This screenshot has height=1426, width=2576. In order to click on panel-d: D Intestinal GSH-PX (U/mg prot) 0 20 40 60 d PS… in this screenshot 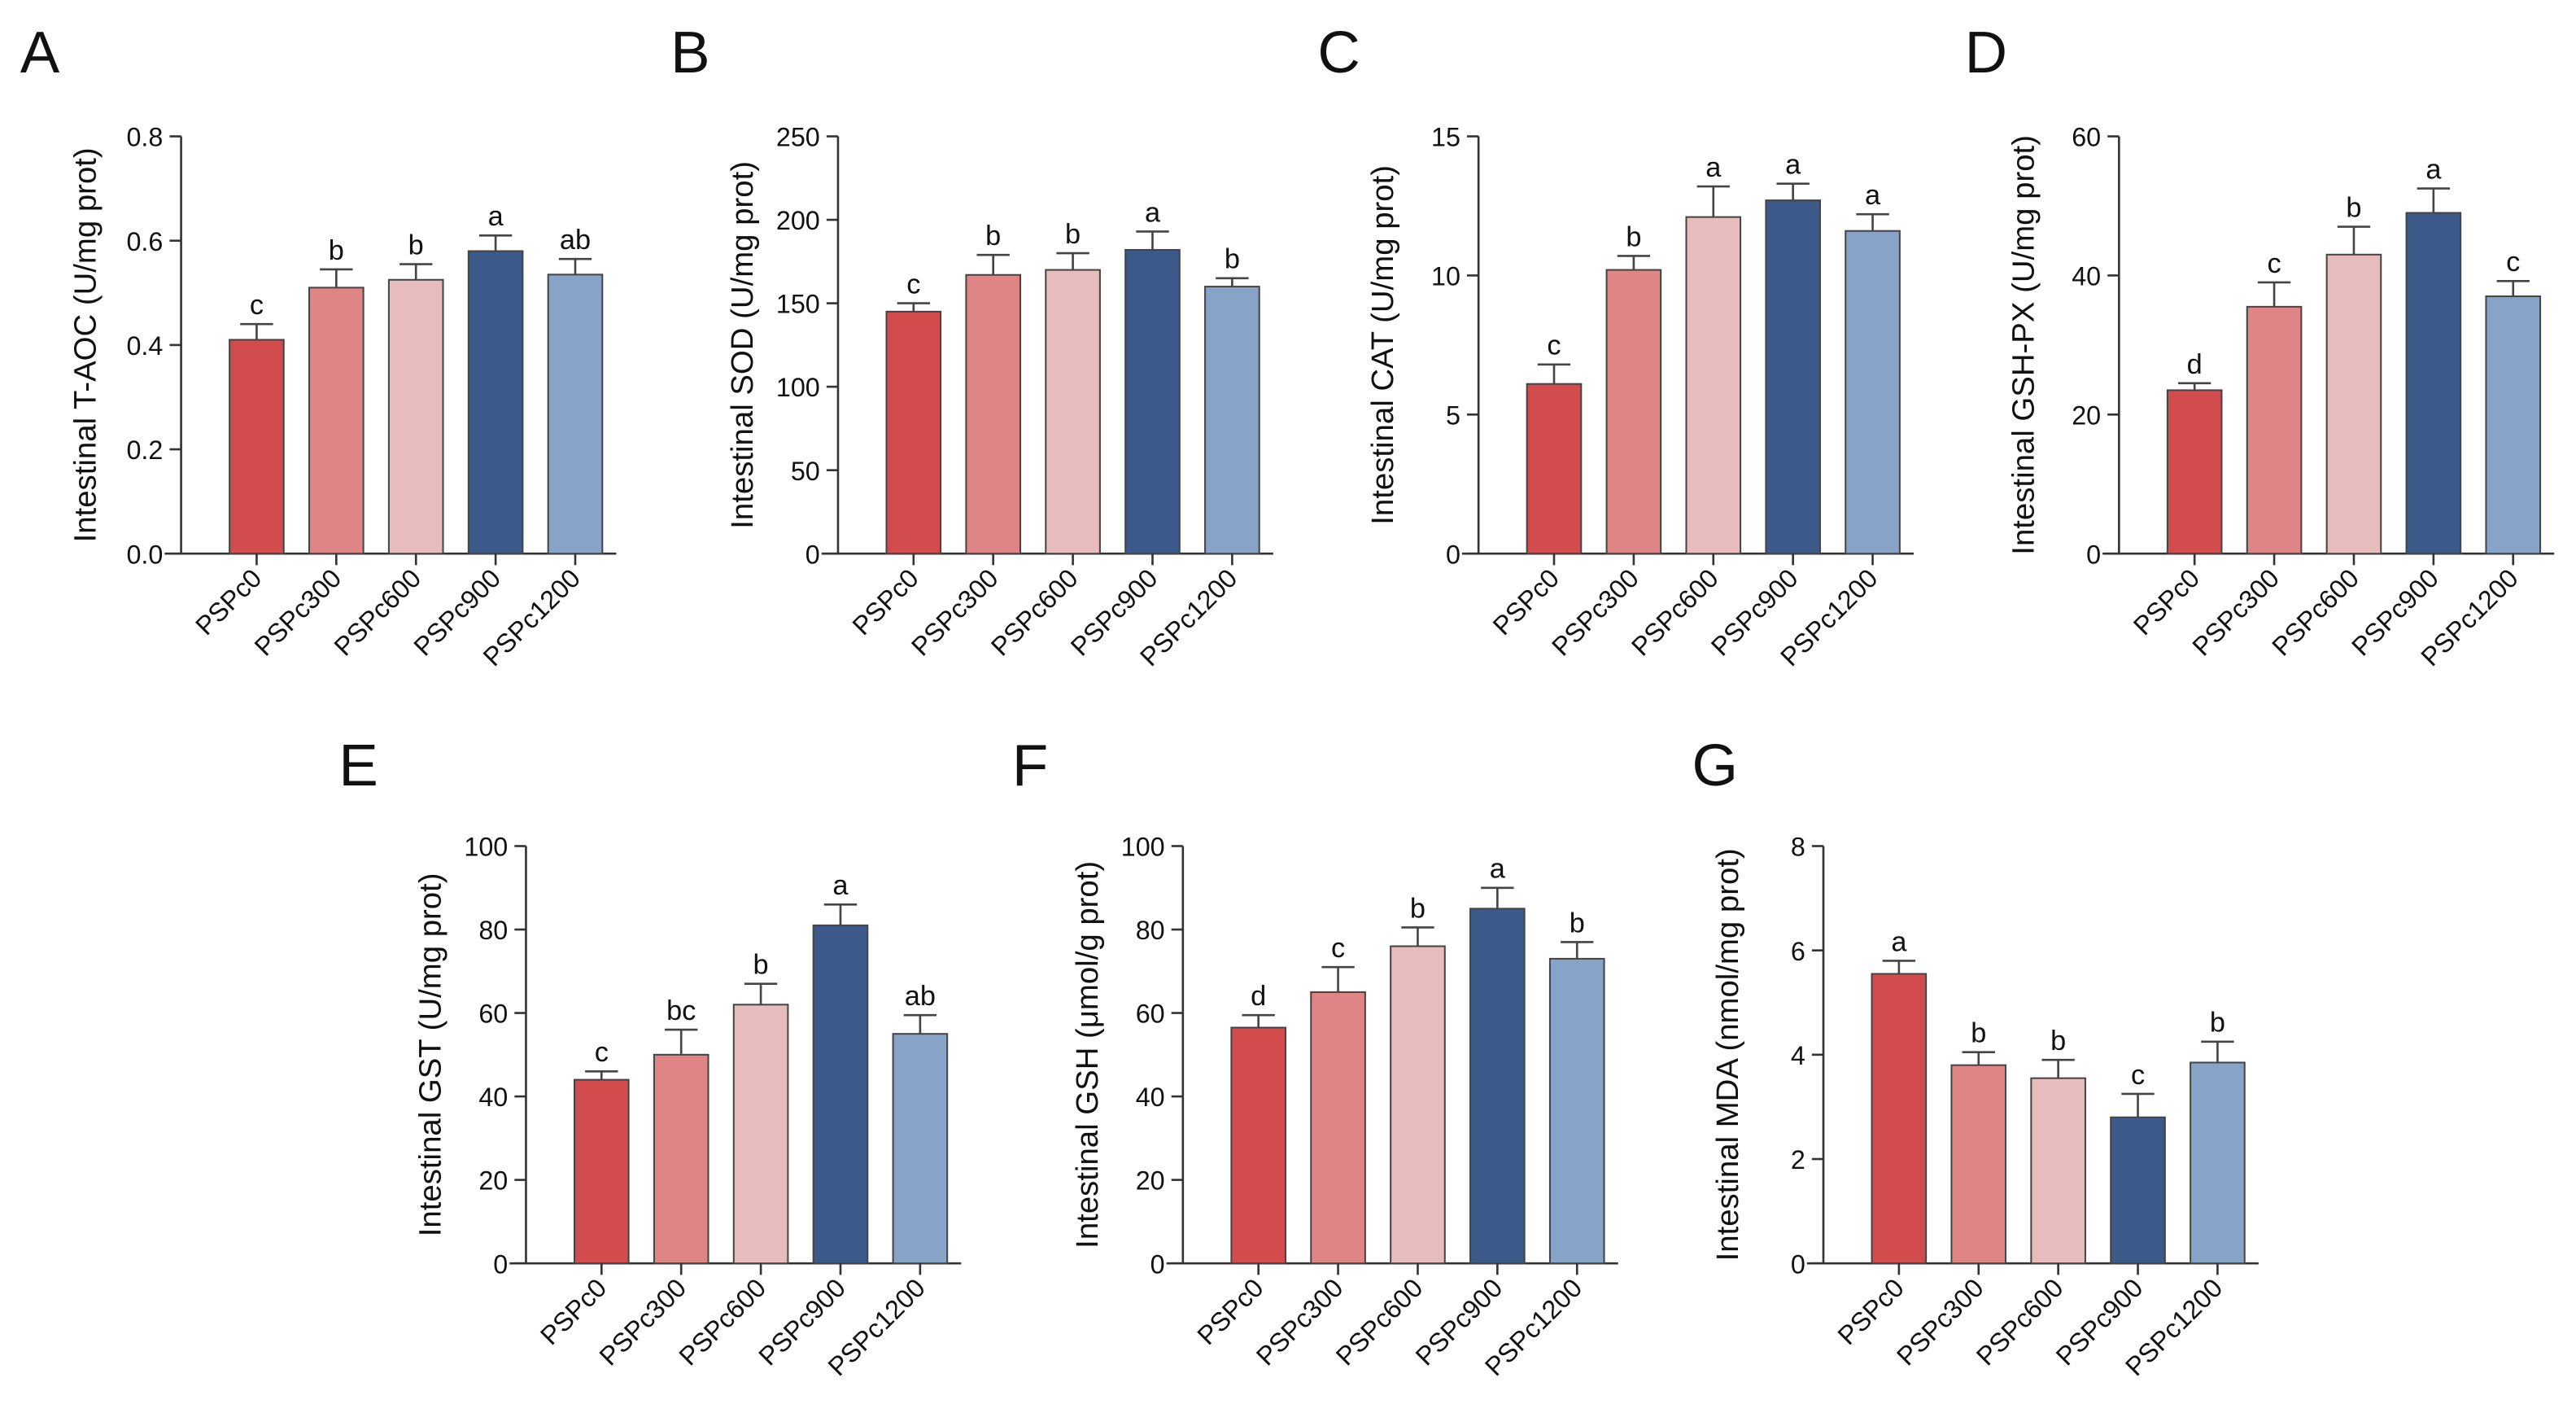, I will do `click(2260, 345)`.